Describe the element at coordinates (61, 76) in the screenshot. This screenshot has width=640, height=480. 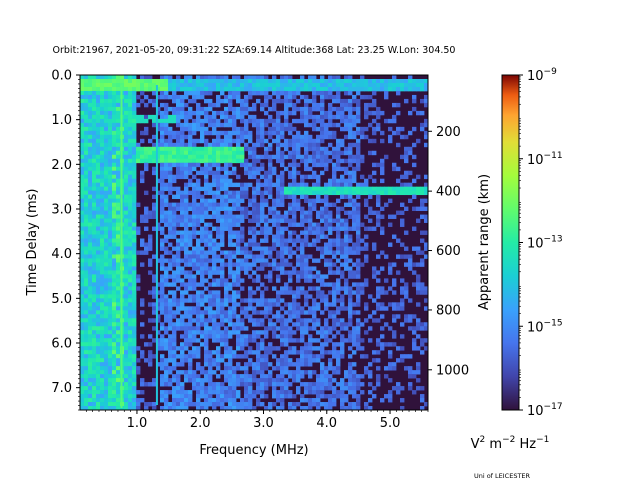
I see `y-tick-label: 0.0` at that location.